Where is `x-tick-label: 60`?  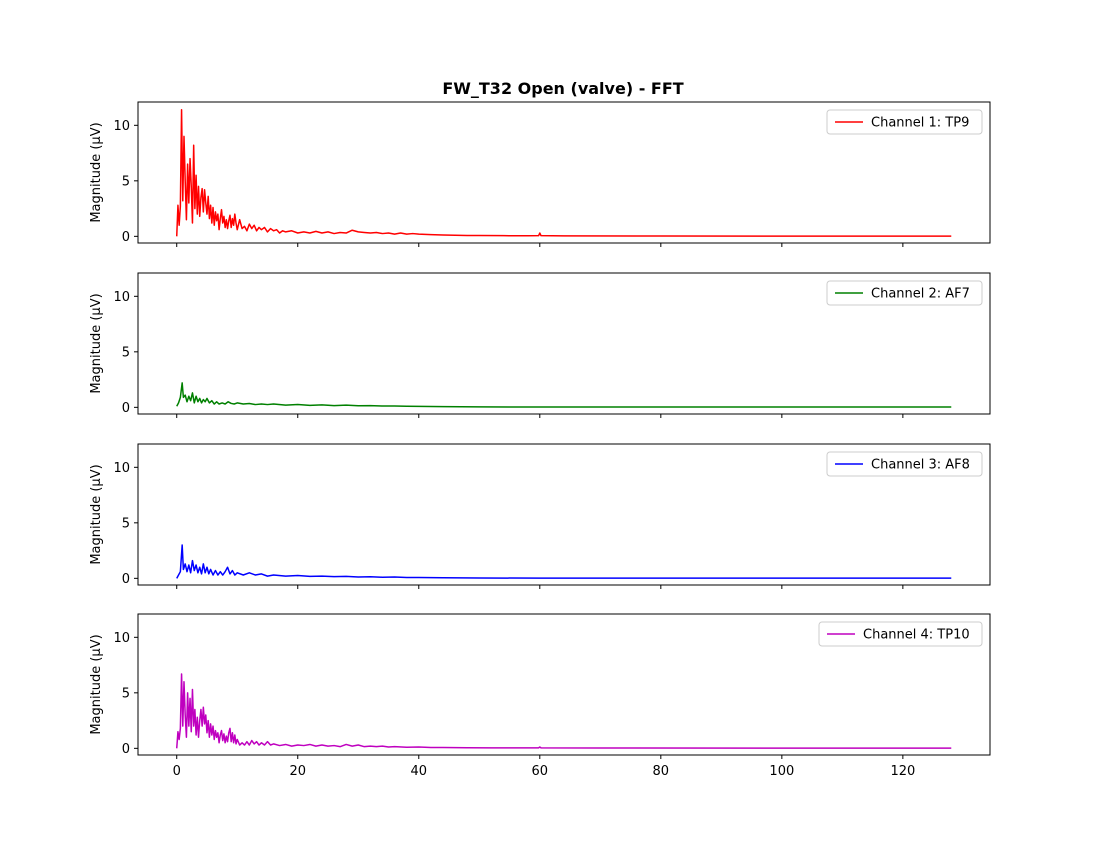 x-tick-label: 60 is located at coordinates (540, 771).